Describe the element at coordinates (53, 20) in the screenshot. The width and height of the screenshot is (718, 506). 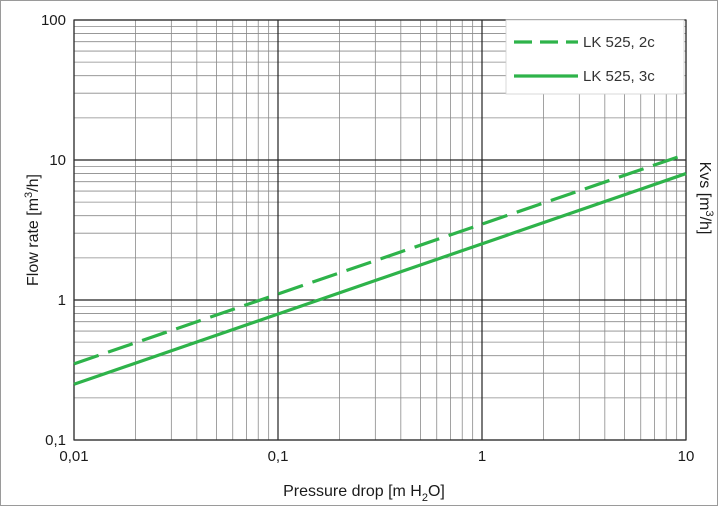
I see `y-tick-label: 100` at that location.